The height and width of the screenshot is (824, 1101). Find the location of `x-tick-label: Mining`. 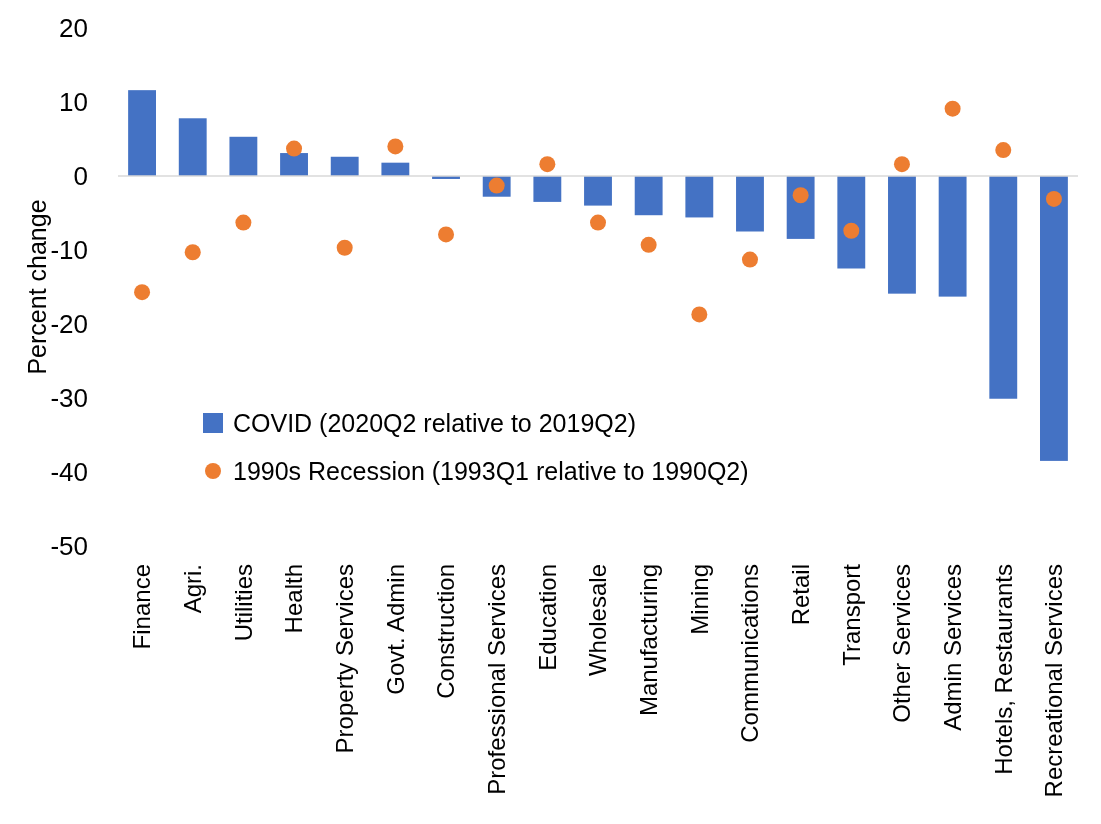

x-tick-label: Mining is located at coordinates (699, 599).